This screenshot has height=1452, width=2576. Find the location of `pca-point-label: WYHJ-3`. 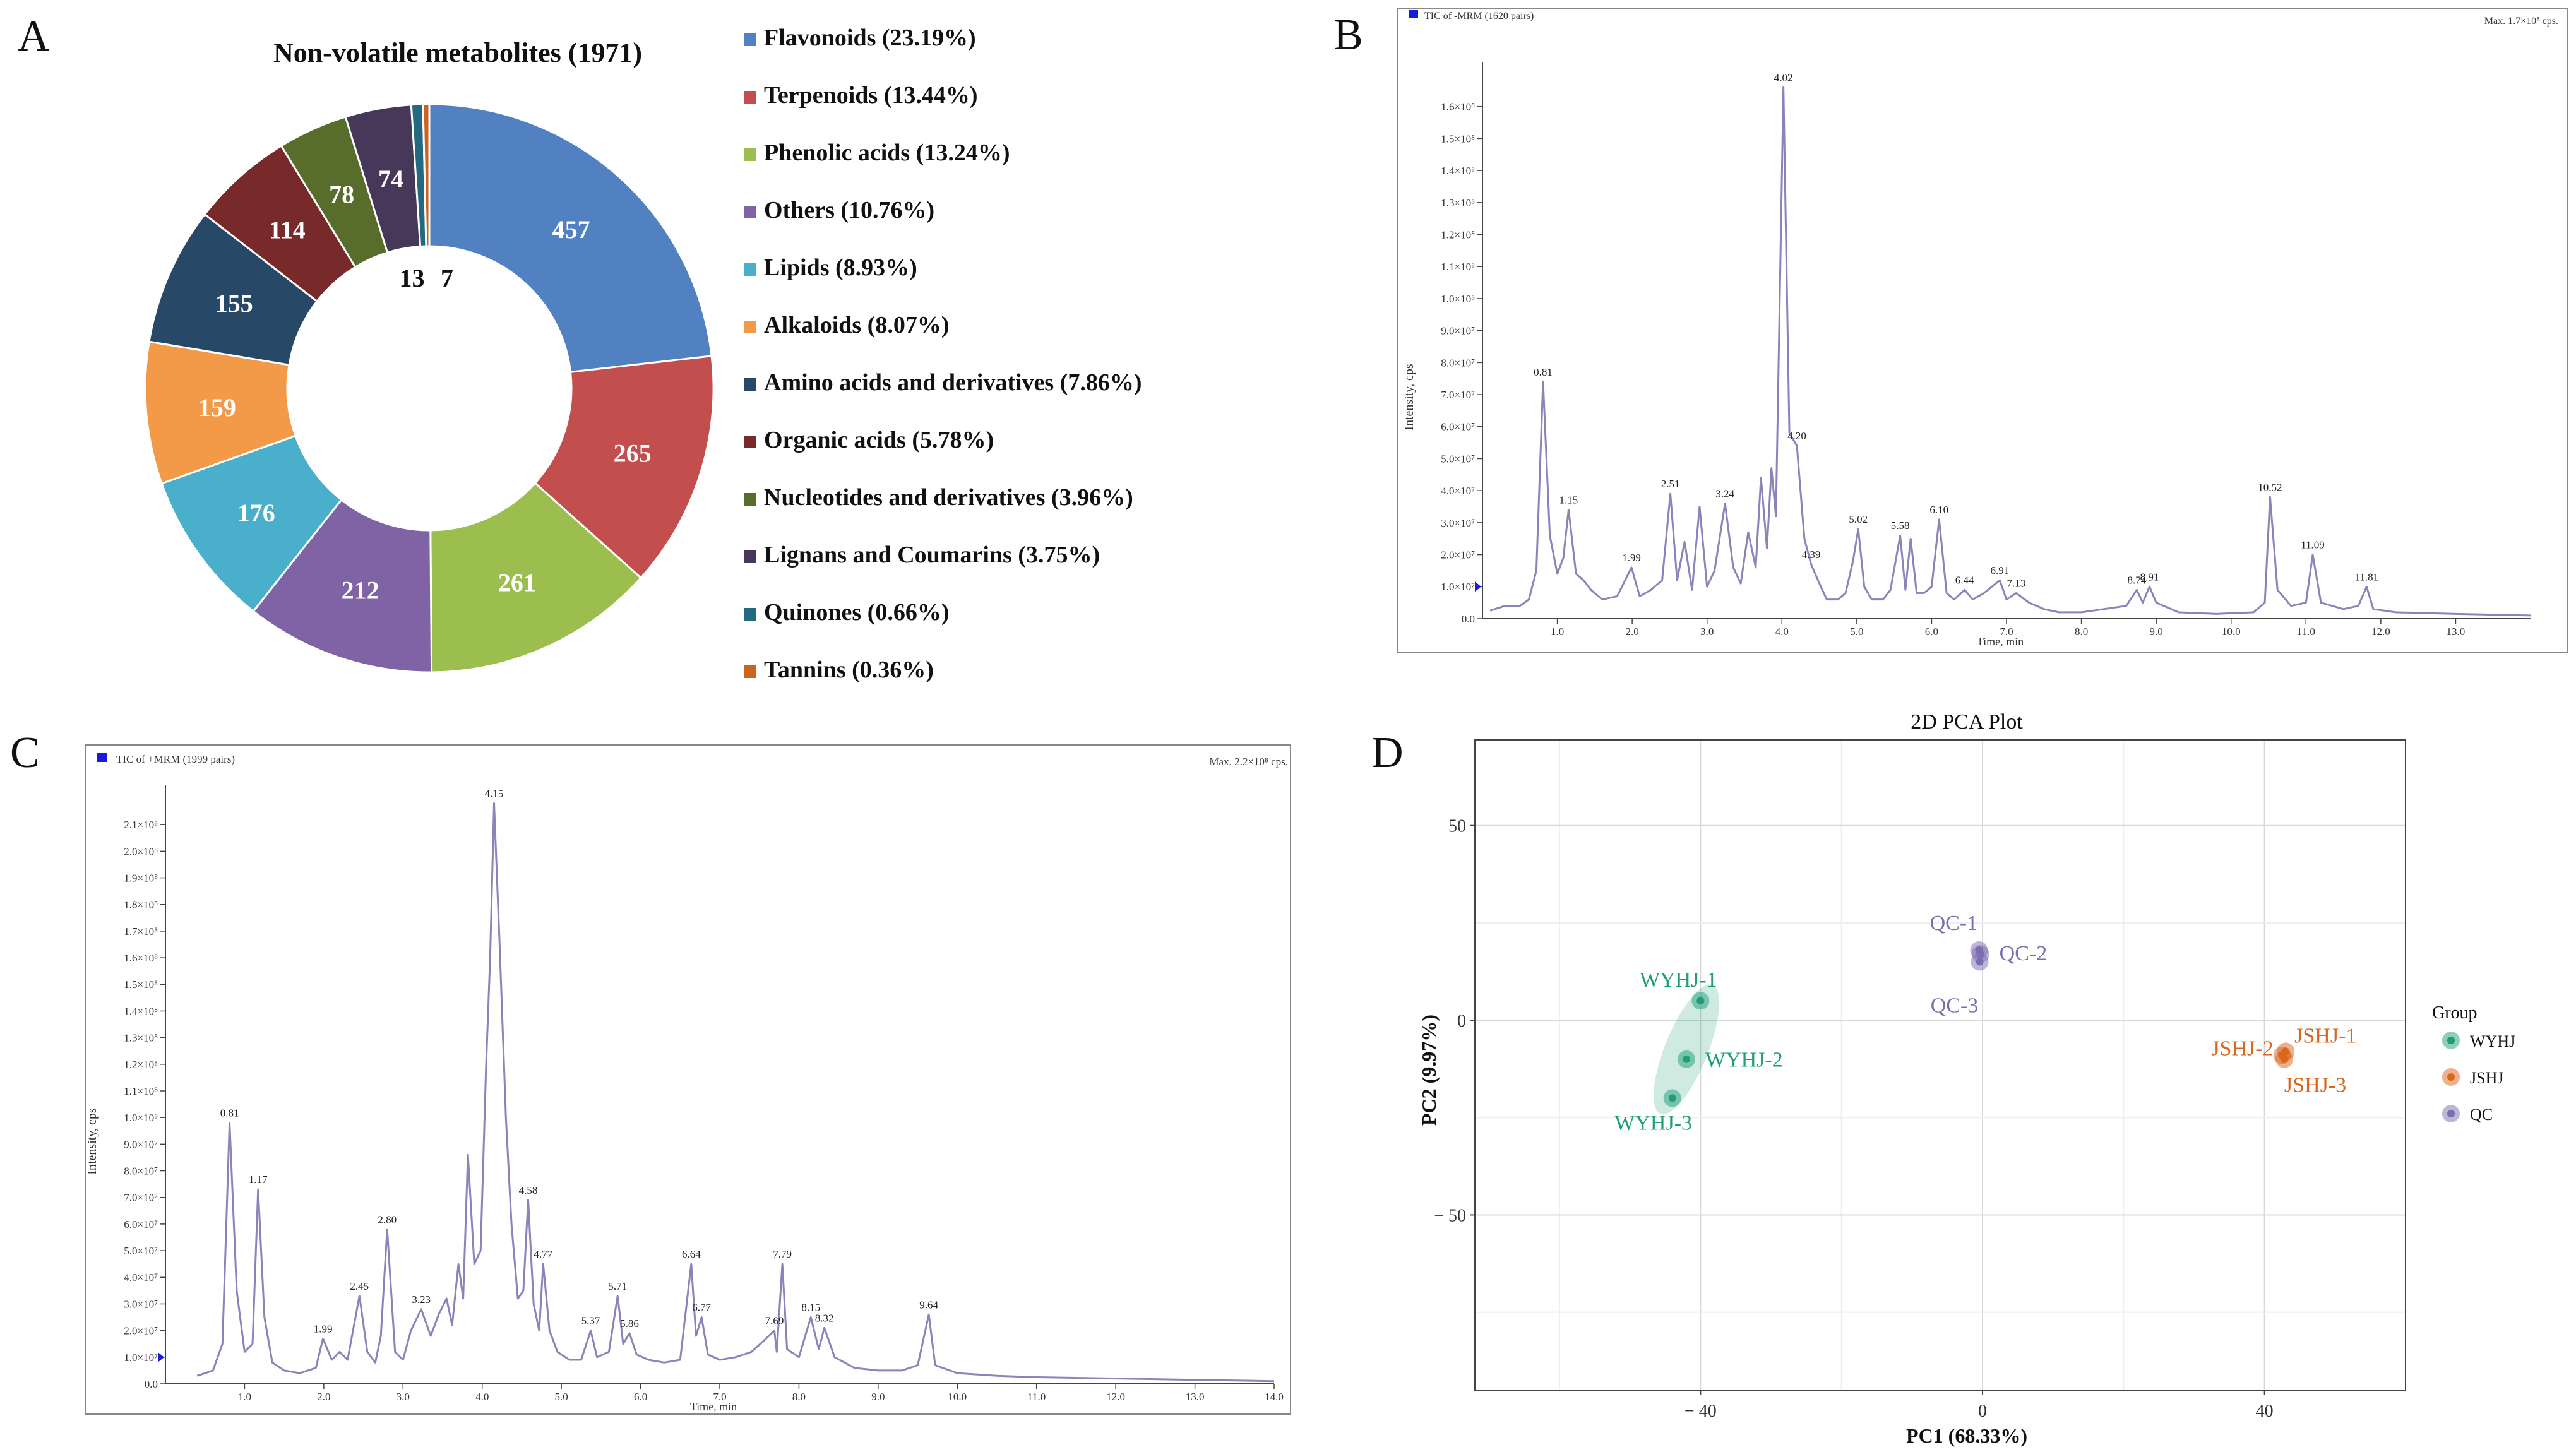

pca-point-label: WYHJ-3 is located at coordinates (1653, 1122).